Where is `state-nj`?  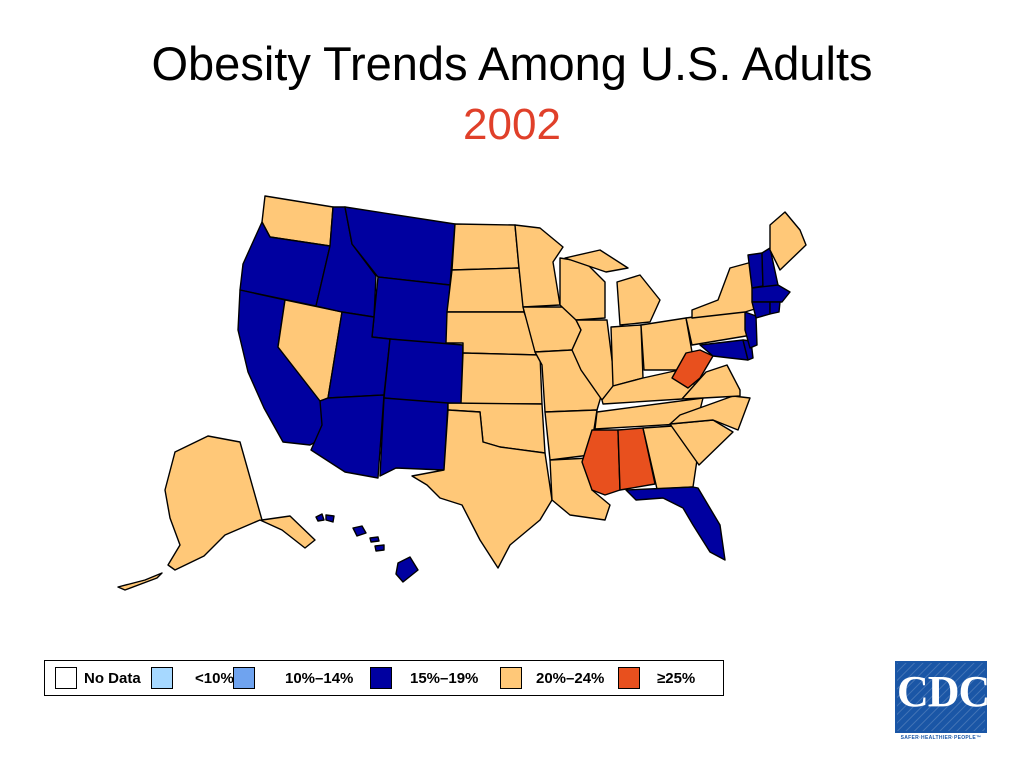
state-nj is located at coordinates (751, 330).